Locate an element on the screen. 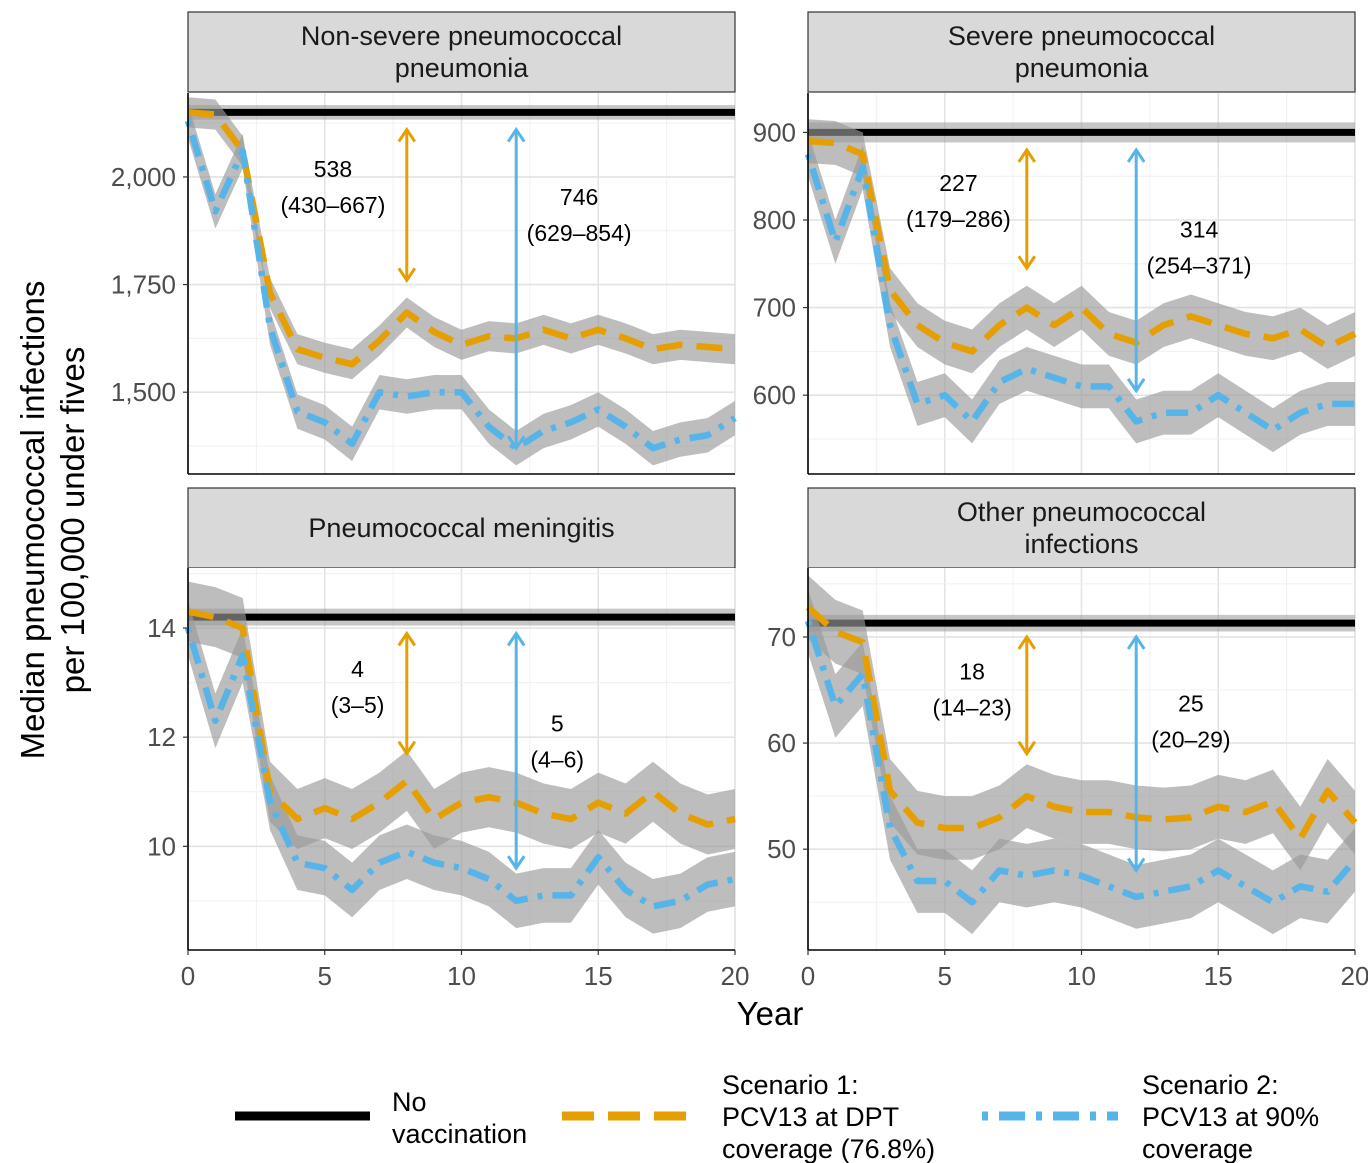  y-tick-label: 70 is located at coordinates (781, 637).